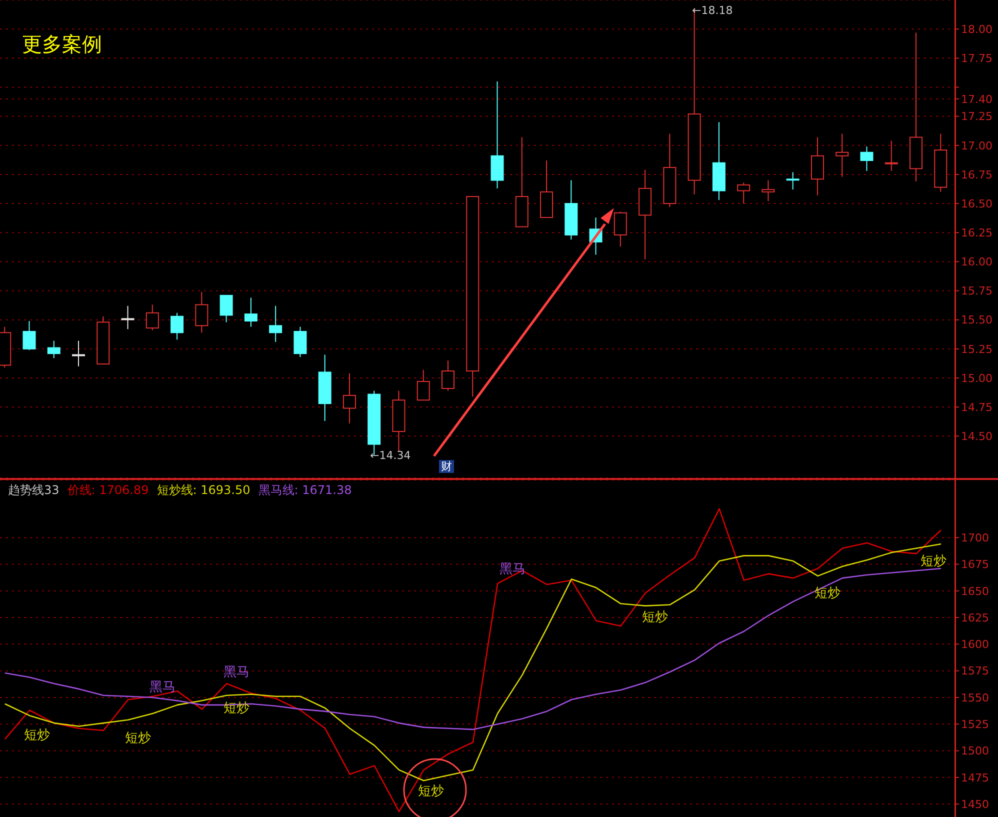 The width and height of the screenshot is (998, 817). I want to click on y-tick-label: 1700, so click(975, 537).